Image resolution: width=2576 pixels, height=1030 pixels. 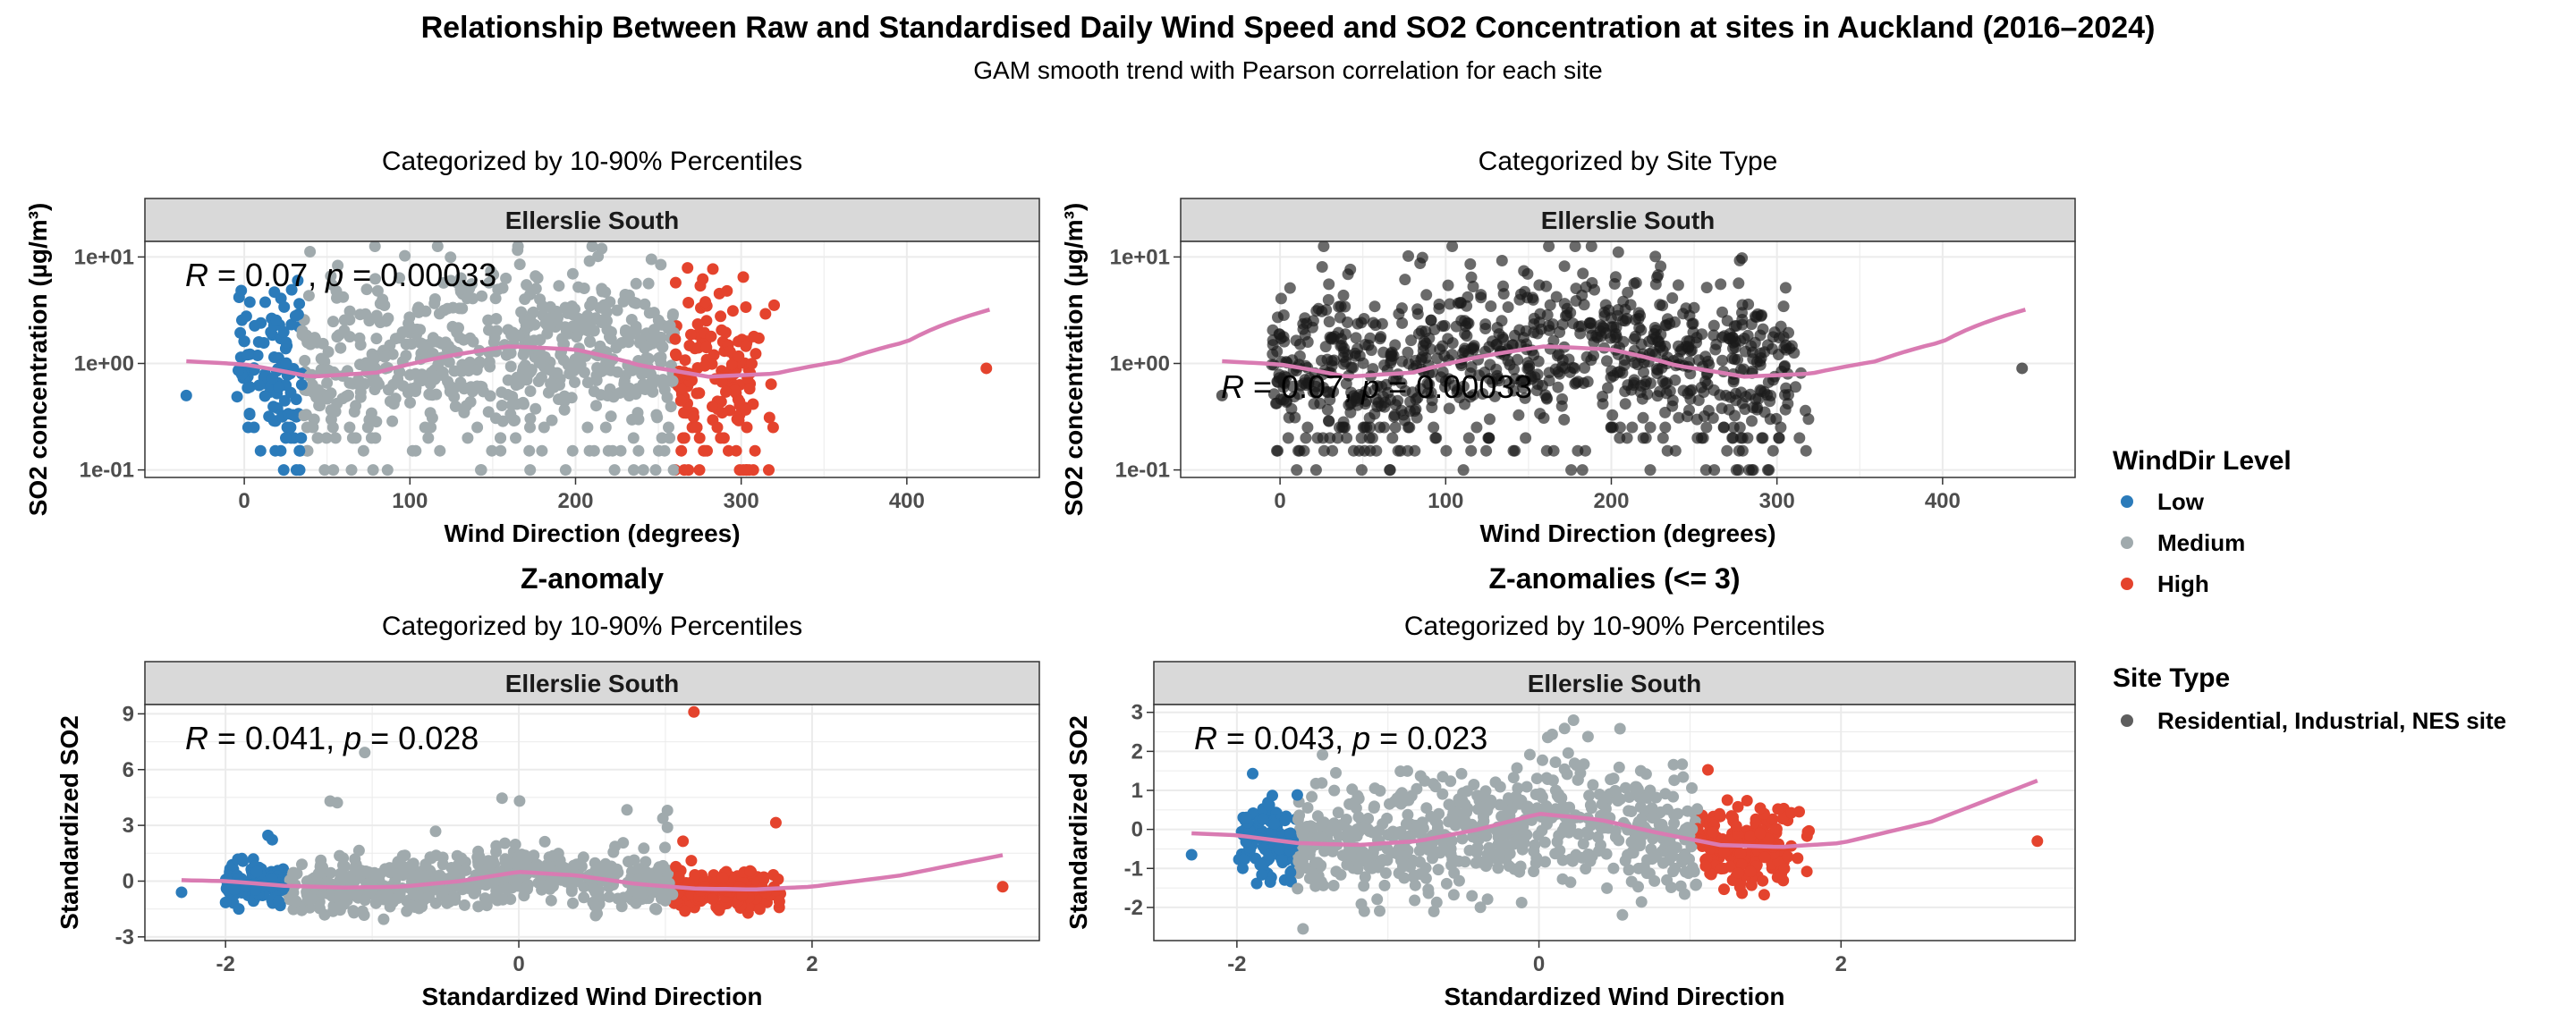 I want to click on y-tick-label: 6, so click(x=128, y=770).